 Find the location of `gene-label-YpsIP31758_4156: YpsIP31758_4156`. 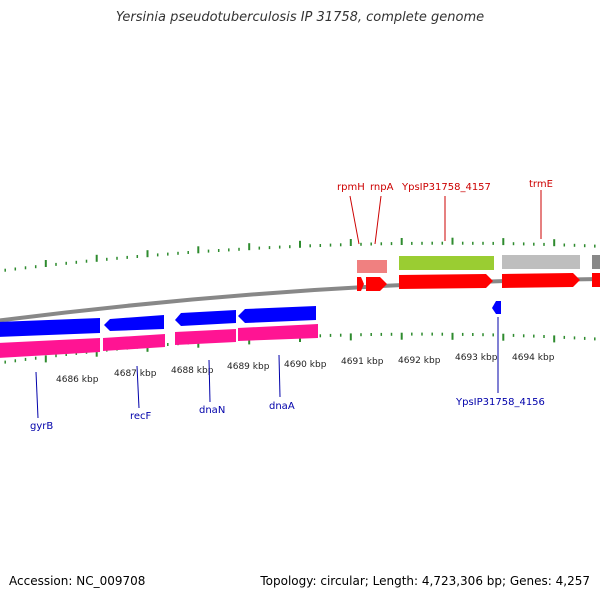

gene-label-YpsIP31758_4156: YpsIP31758_4156 is located at coordinates (500, 402).